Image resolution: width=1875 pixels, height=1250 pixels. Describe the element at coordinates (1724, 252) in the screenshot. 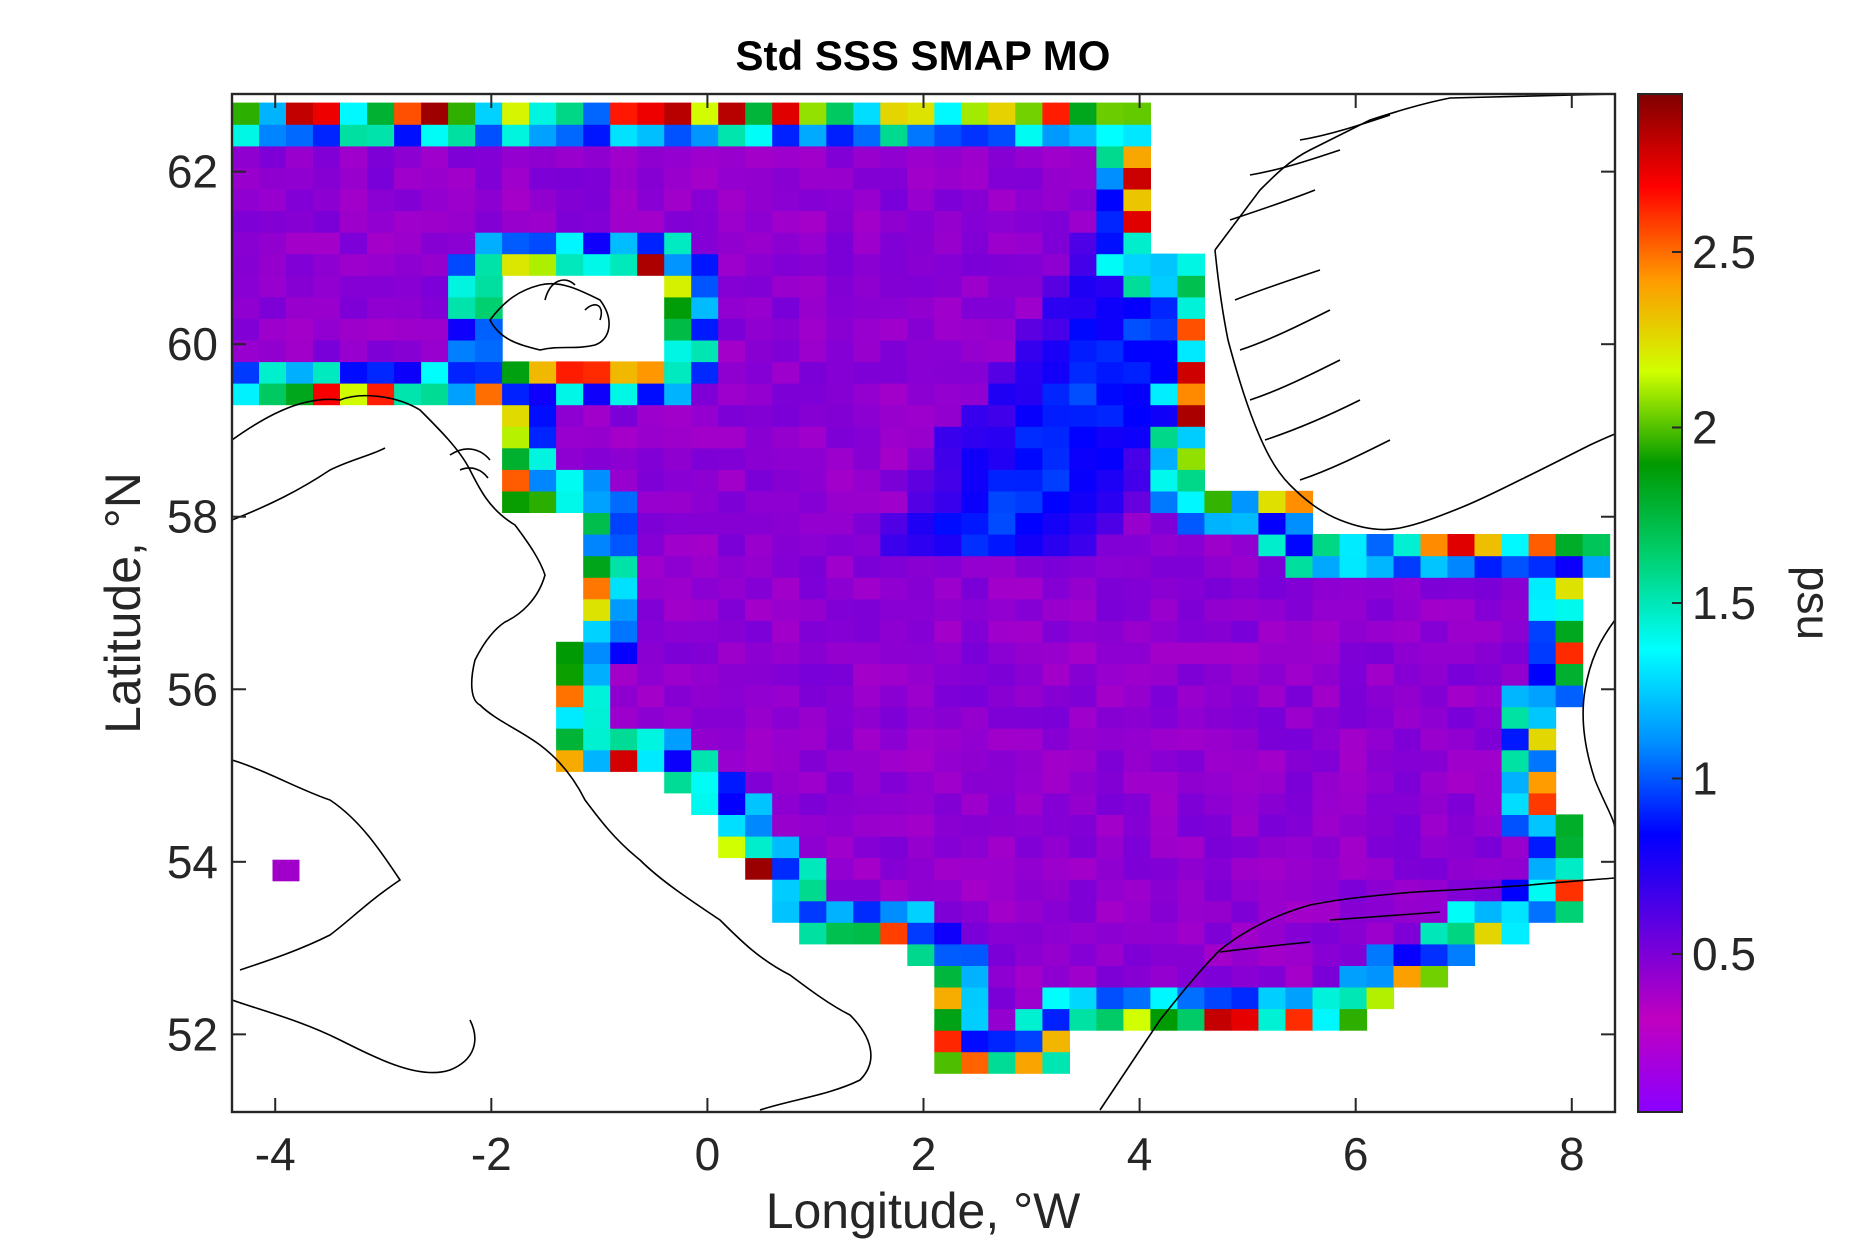

I see `colorbar-tick-label: 2.5` at that location.